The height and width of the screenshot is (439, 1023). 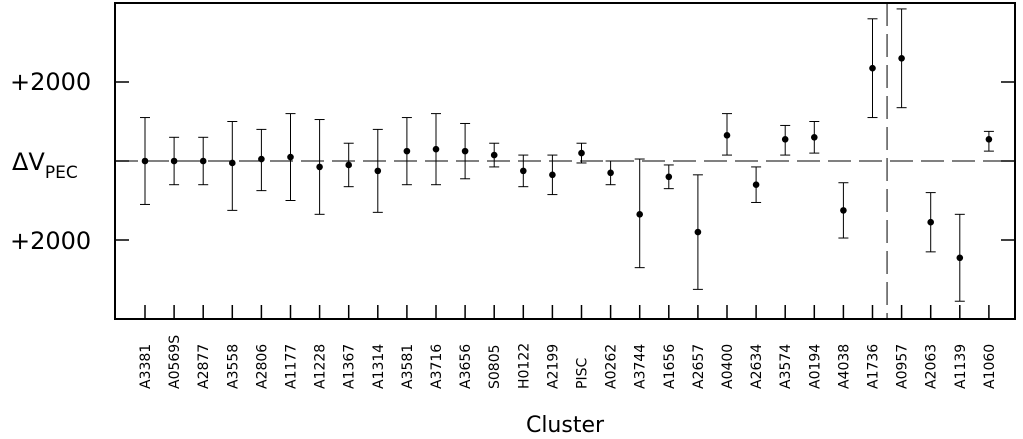 What do you see at coordinates (961, 366) in the screenshot?
I see `x-tick-label: A1139` at bounding box center [961, 366].